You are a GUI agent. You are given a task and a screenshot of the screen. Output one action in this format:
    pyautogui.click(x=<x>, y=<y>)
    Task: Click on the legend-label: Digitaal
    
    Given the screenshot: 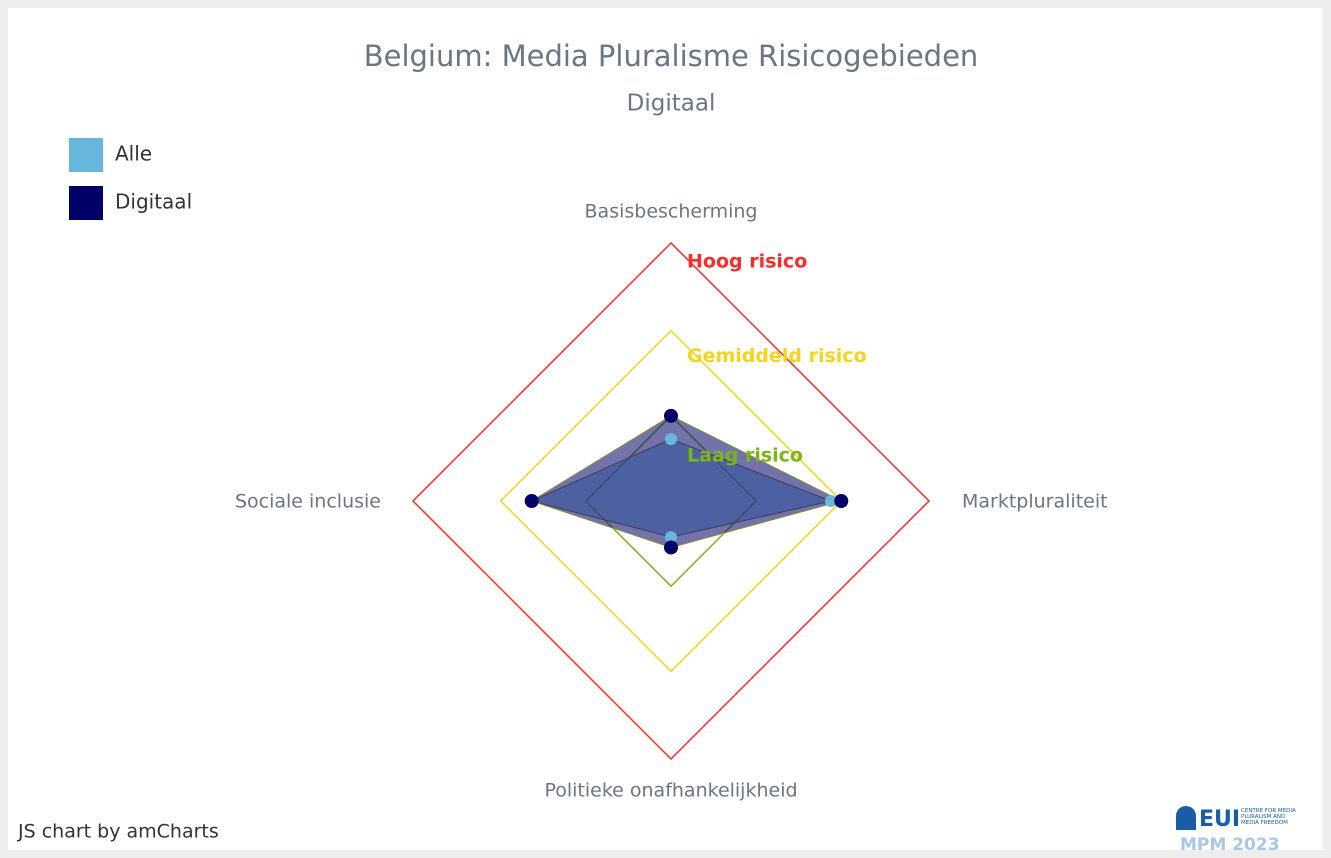 What is the action you would take?
    pyautogui.click(x=153, y=202)
    